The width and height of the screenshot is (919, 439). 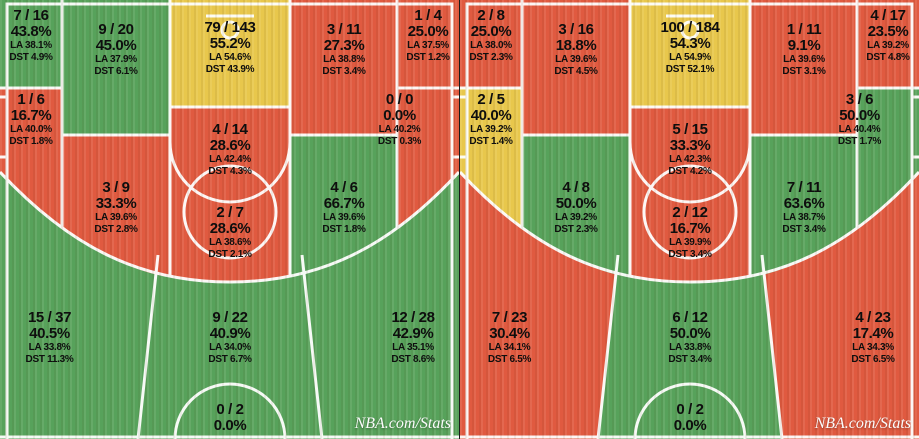 I want to click on zone-pct: 17.4%, so click(x=873, y=334).